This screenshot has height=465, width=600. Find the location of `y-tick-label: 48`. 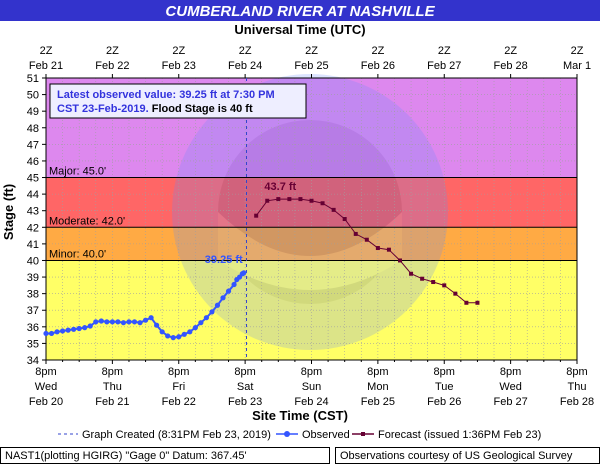

y-tick-label: 48 is located at coordinates (33, 129).